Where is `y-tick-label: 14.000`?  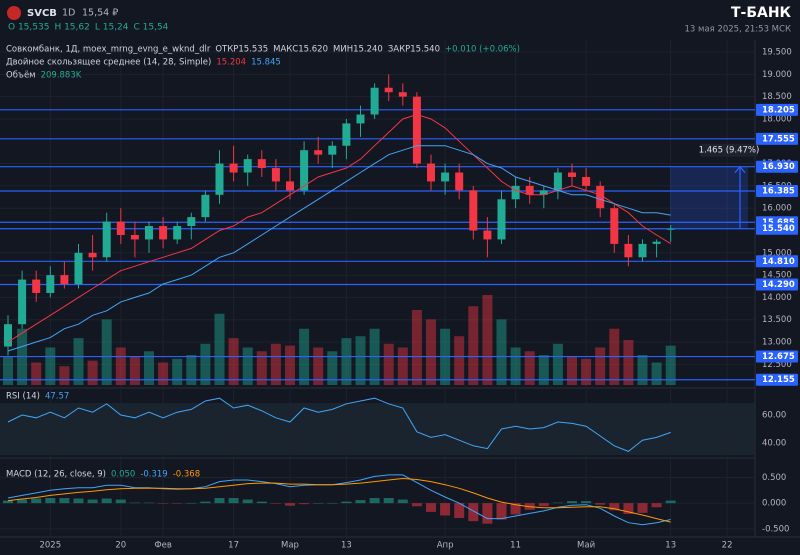 y-tick-label: 14.000 is located at coordinates (777, 298).